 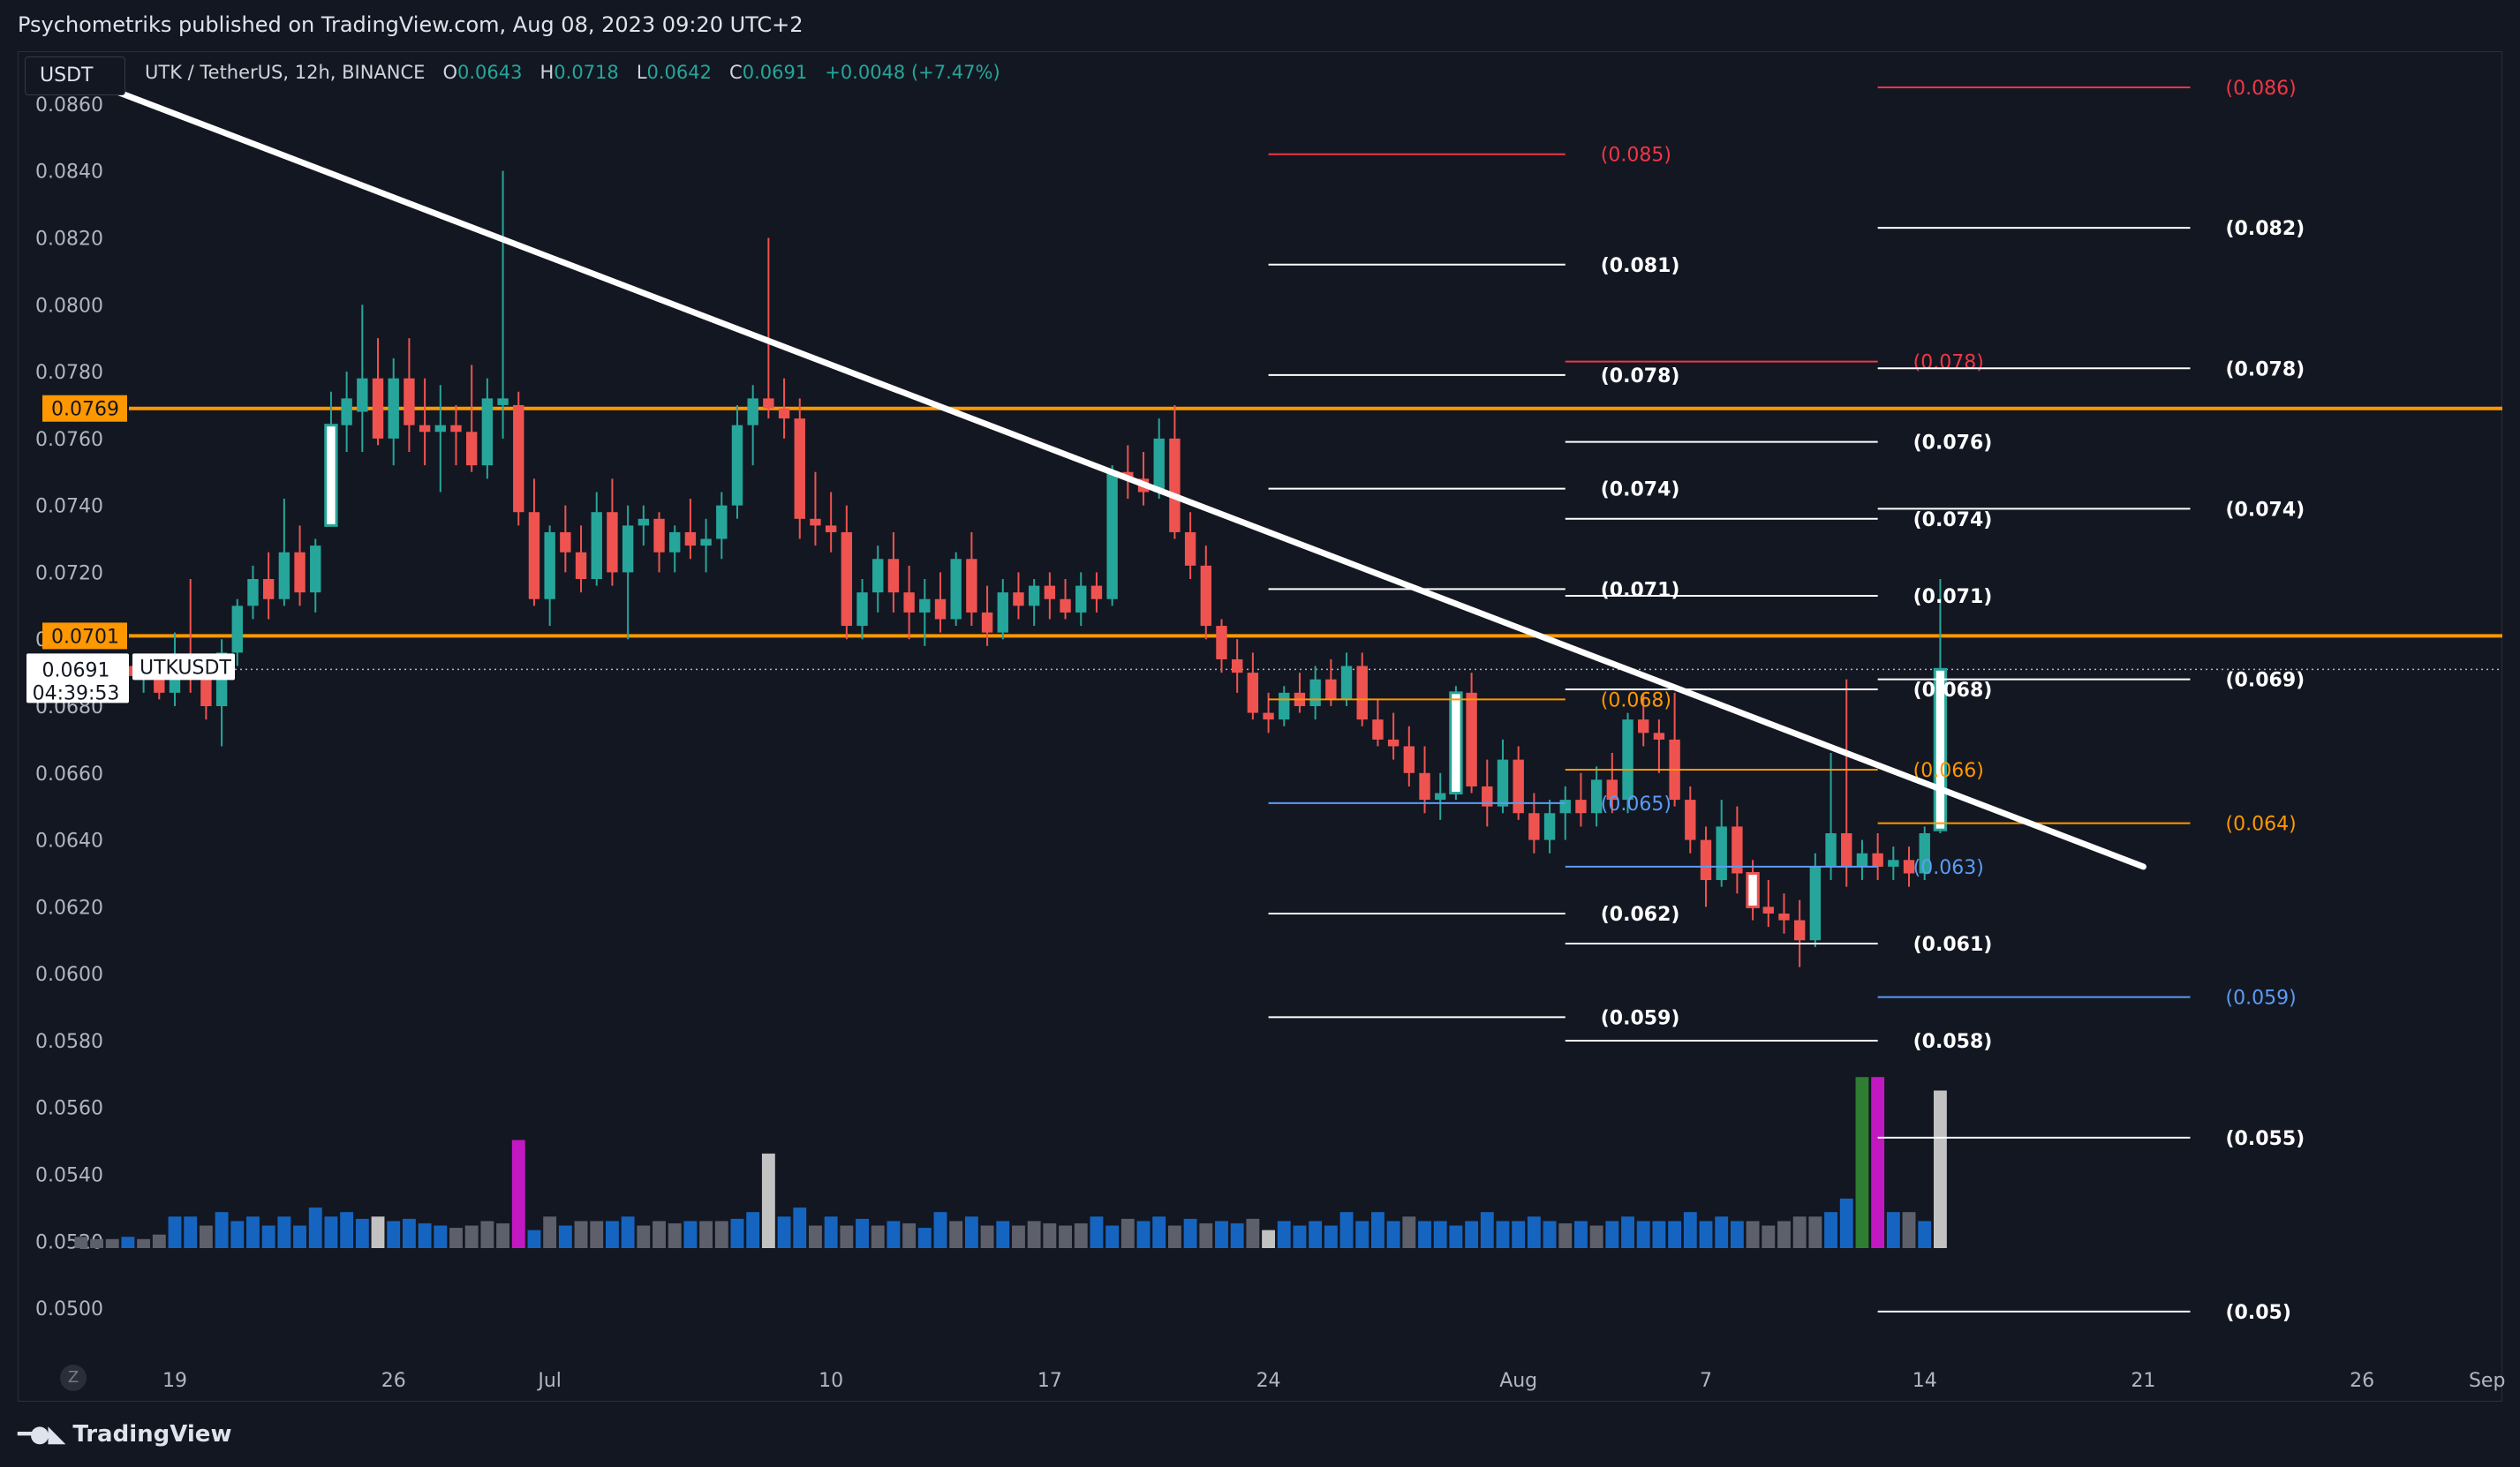 I want to click on y-tick-label: 0.0640, so click(x=69, y=842).